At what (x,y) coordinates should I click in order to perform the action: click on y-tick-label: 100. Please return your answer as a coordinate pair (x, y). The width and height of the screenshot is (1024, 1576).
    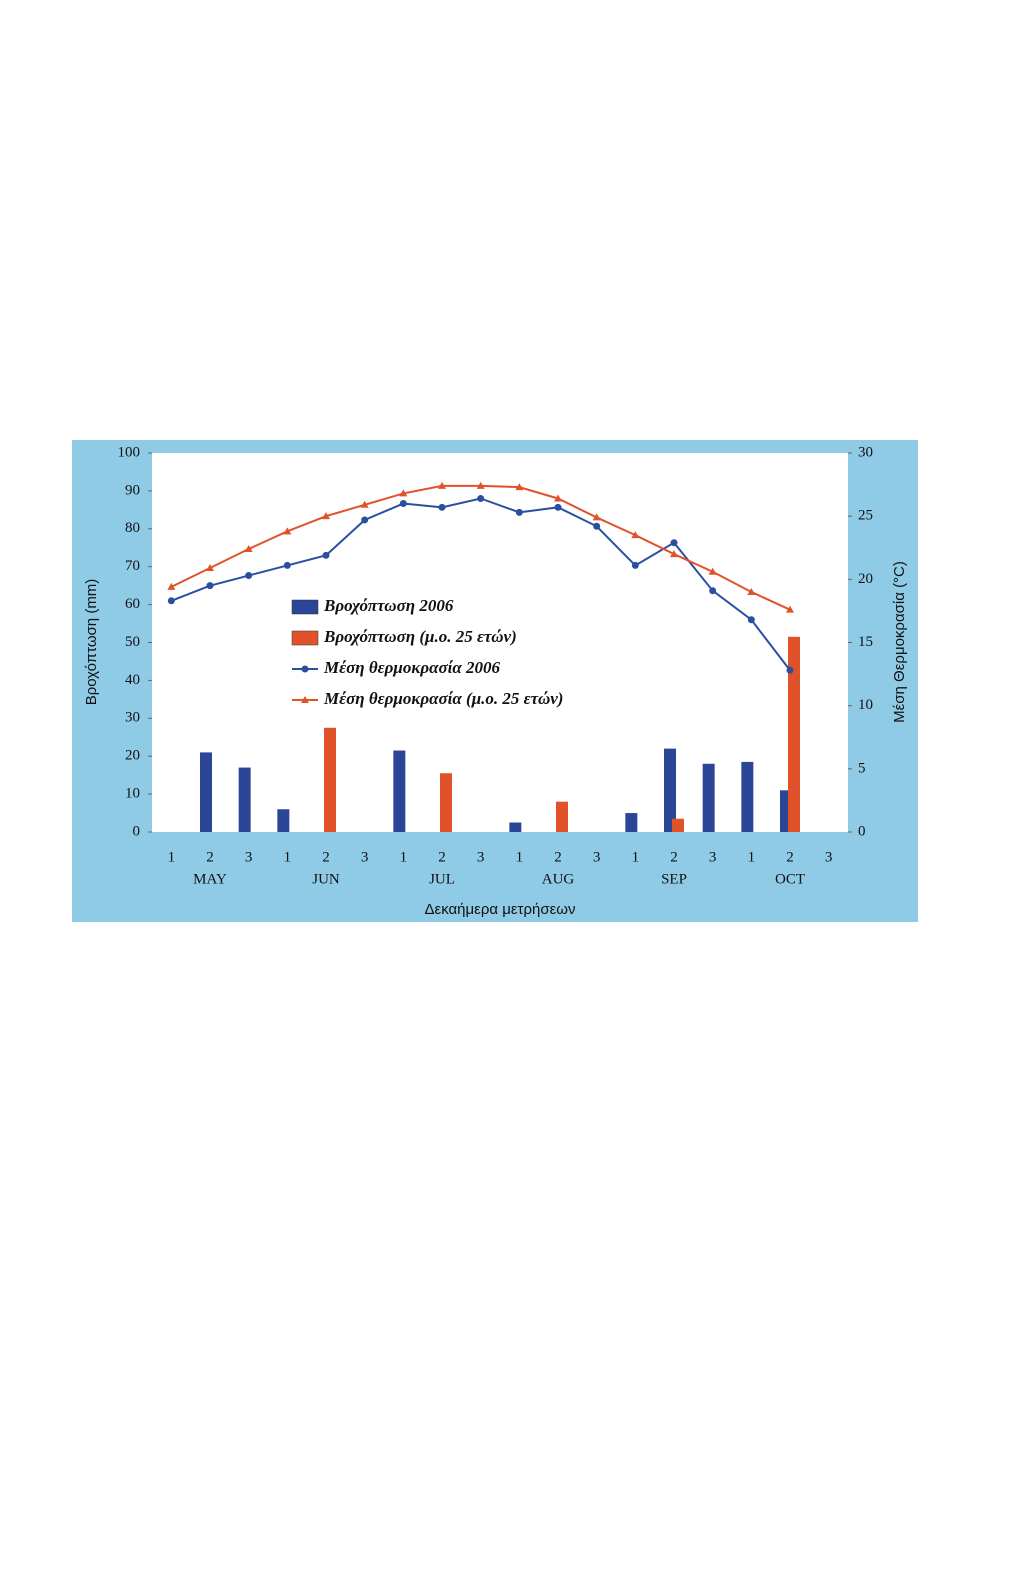
    Looking at the image, I should click on (129, 452).